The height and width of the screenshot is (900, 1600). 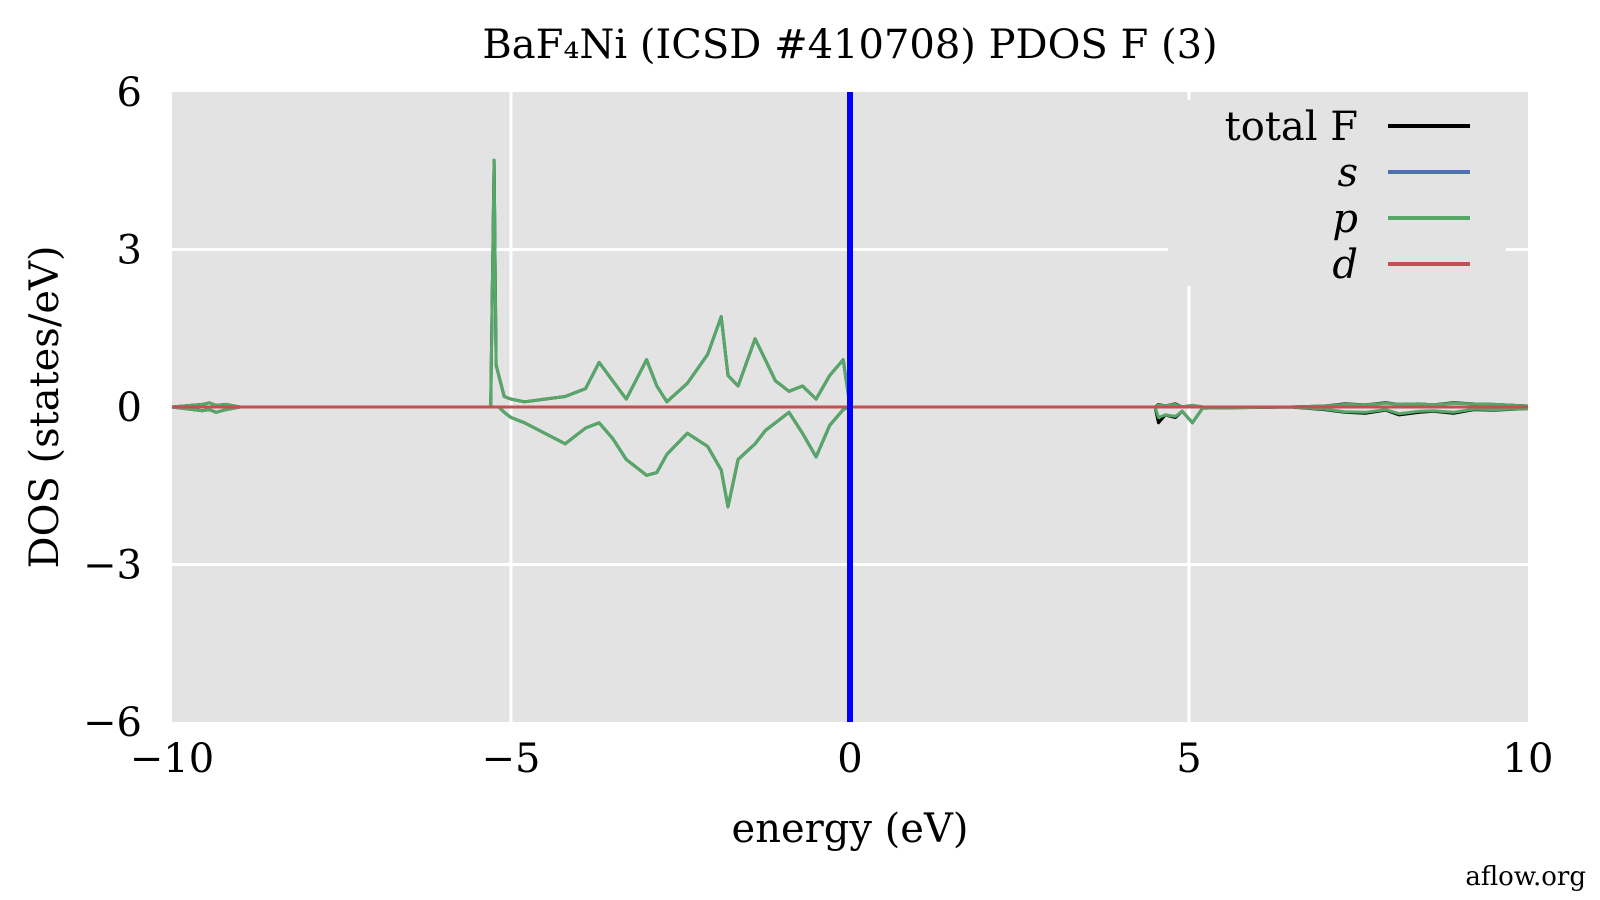 What do you see at coordinates (112, 408) in the screenshot?
I see `y-tick-labels: −6 −3 0 3 6` at bounding box center [112, 408].